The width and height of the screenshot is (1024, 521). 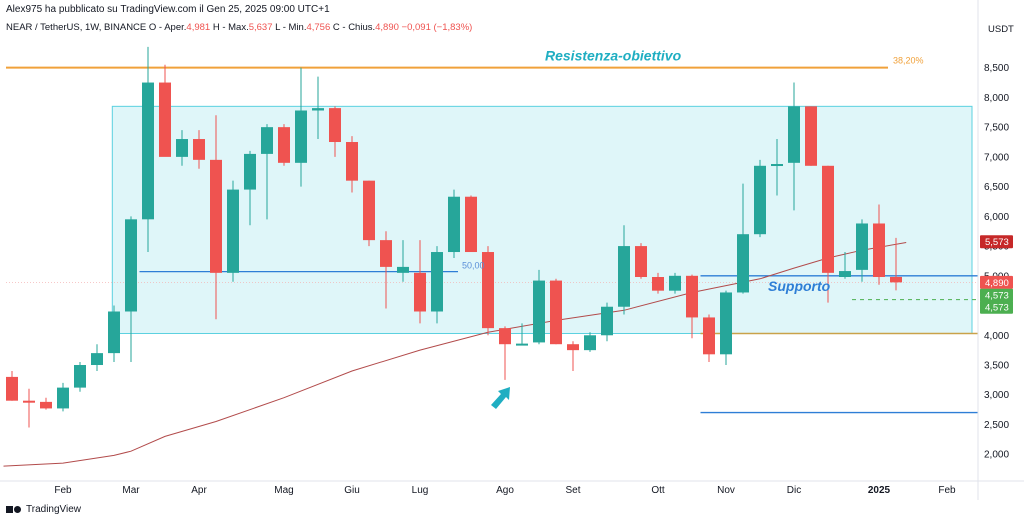 What do you see at coordinates (996, 425) in the screenshot?
I see `y-tick-label: 2,500` at bounding box center [996, 425].